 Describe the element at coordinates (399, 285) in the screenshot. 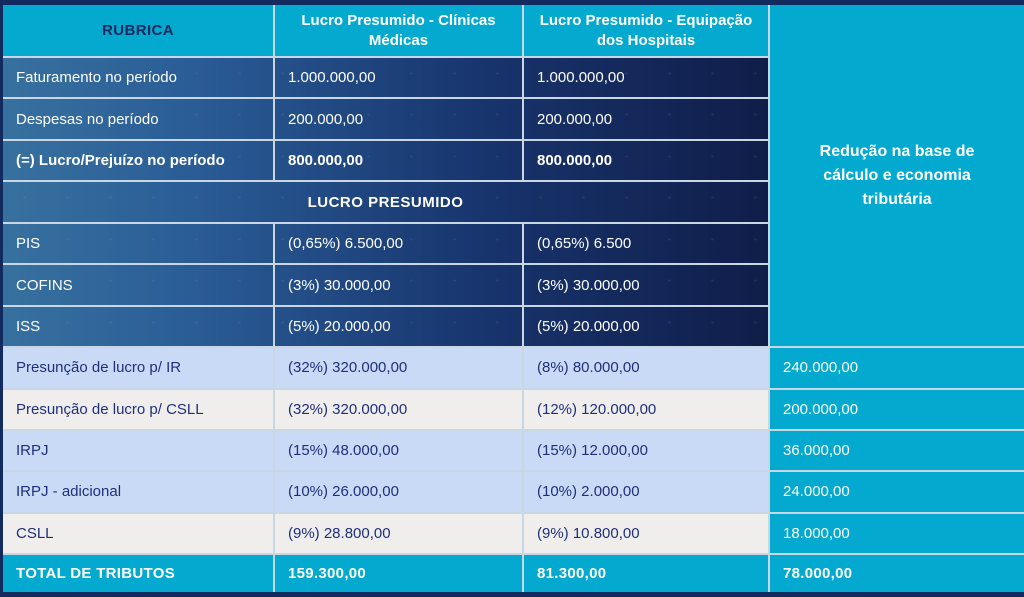

I see `value-clinicas: (3%) 30.000,00` at that location.